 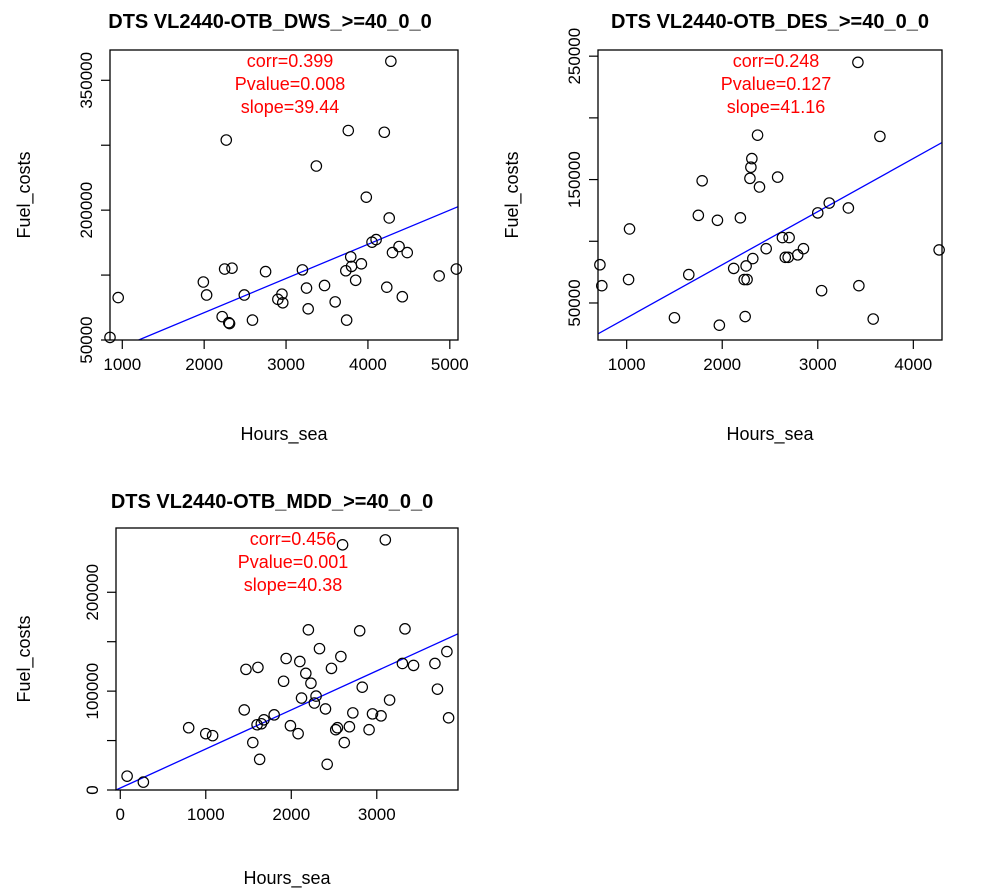 I want to click on y-tick-label: 250000, so click(x=574, y=56).